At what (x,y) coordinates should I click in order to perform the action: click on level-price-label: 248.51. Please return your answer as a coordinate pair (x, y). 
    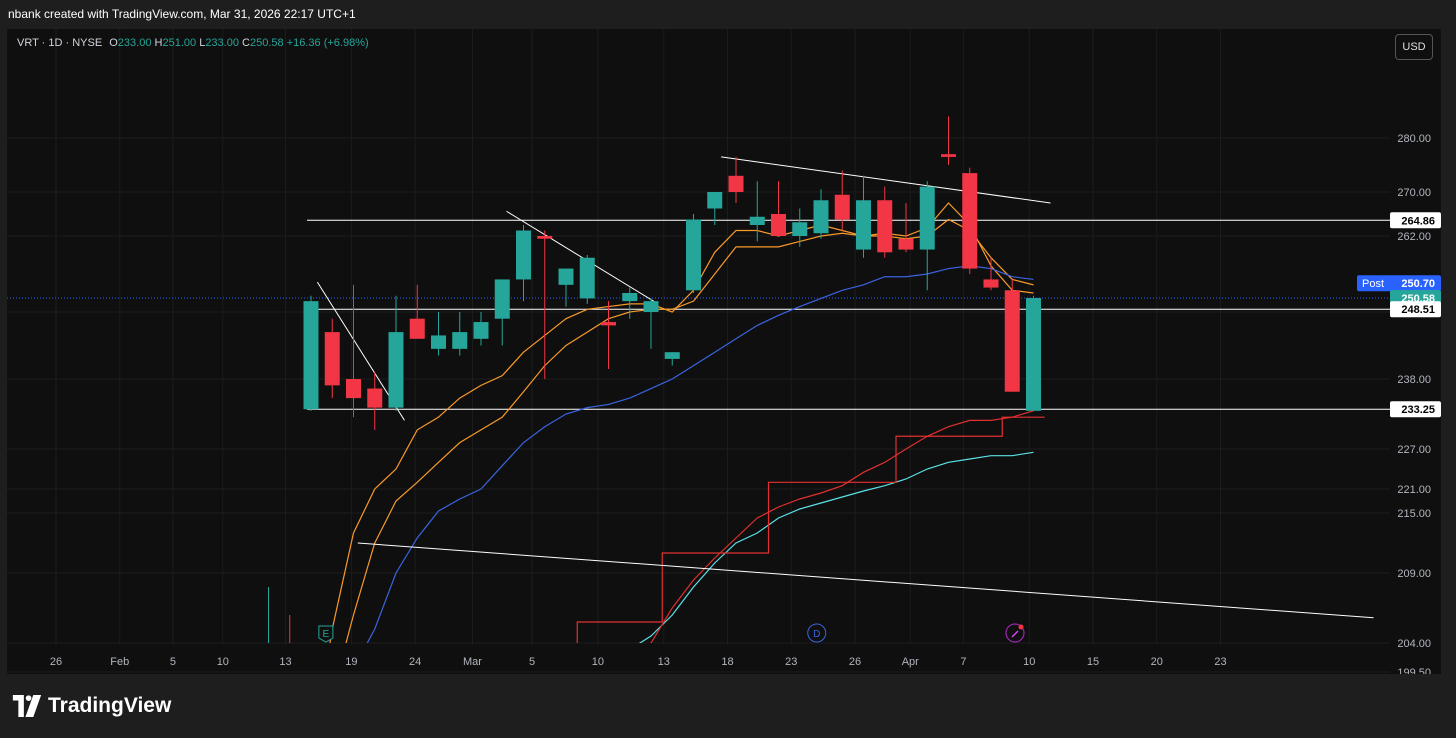
    Looking at the image, I should click on (1418, 310).